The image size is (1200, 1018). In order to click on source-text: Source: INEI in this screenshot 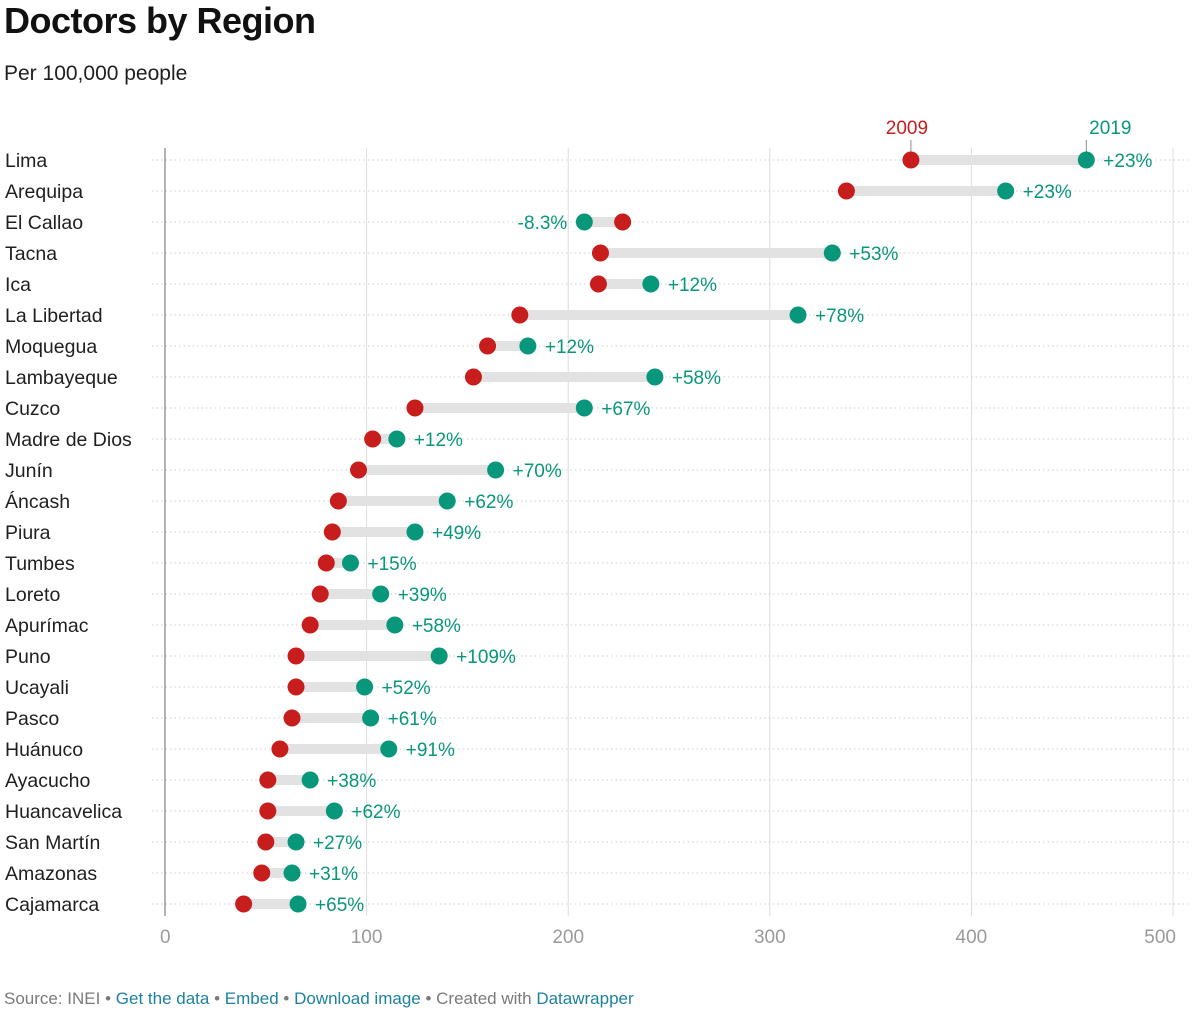, I will do `click(52, 998)`.